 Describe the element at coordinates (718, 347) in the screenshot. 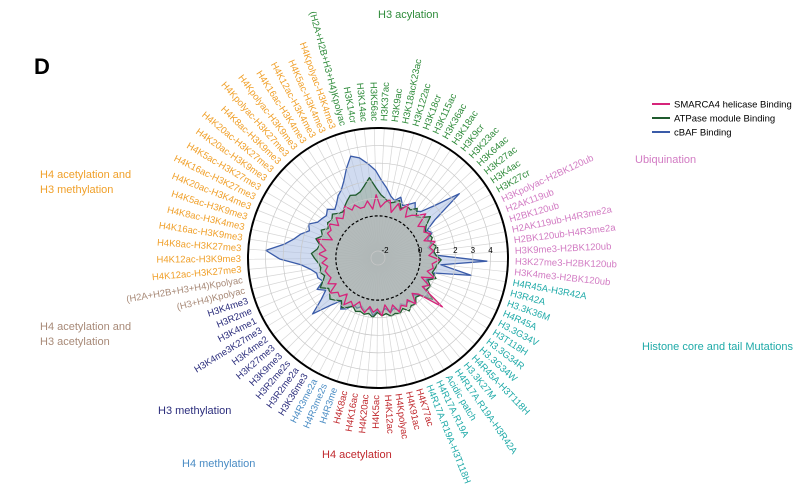

I see `group-title: Histone core and tail Mutations` at that location.